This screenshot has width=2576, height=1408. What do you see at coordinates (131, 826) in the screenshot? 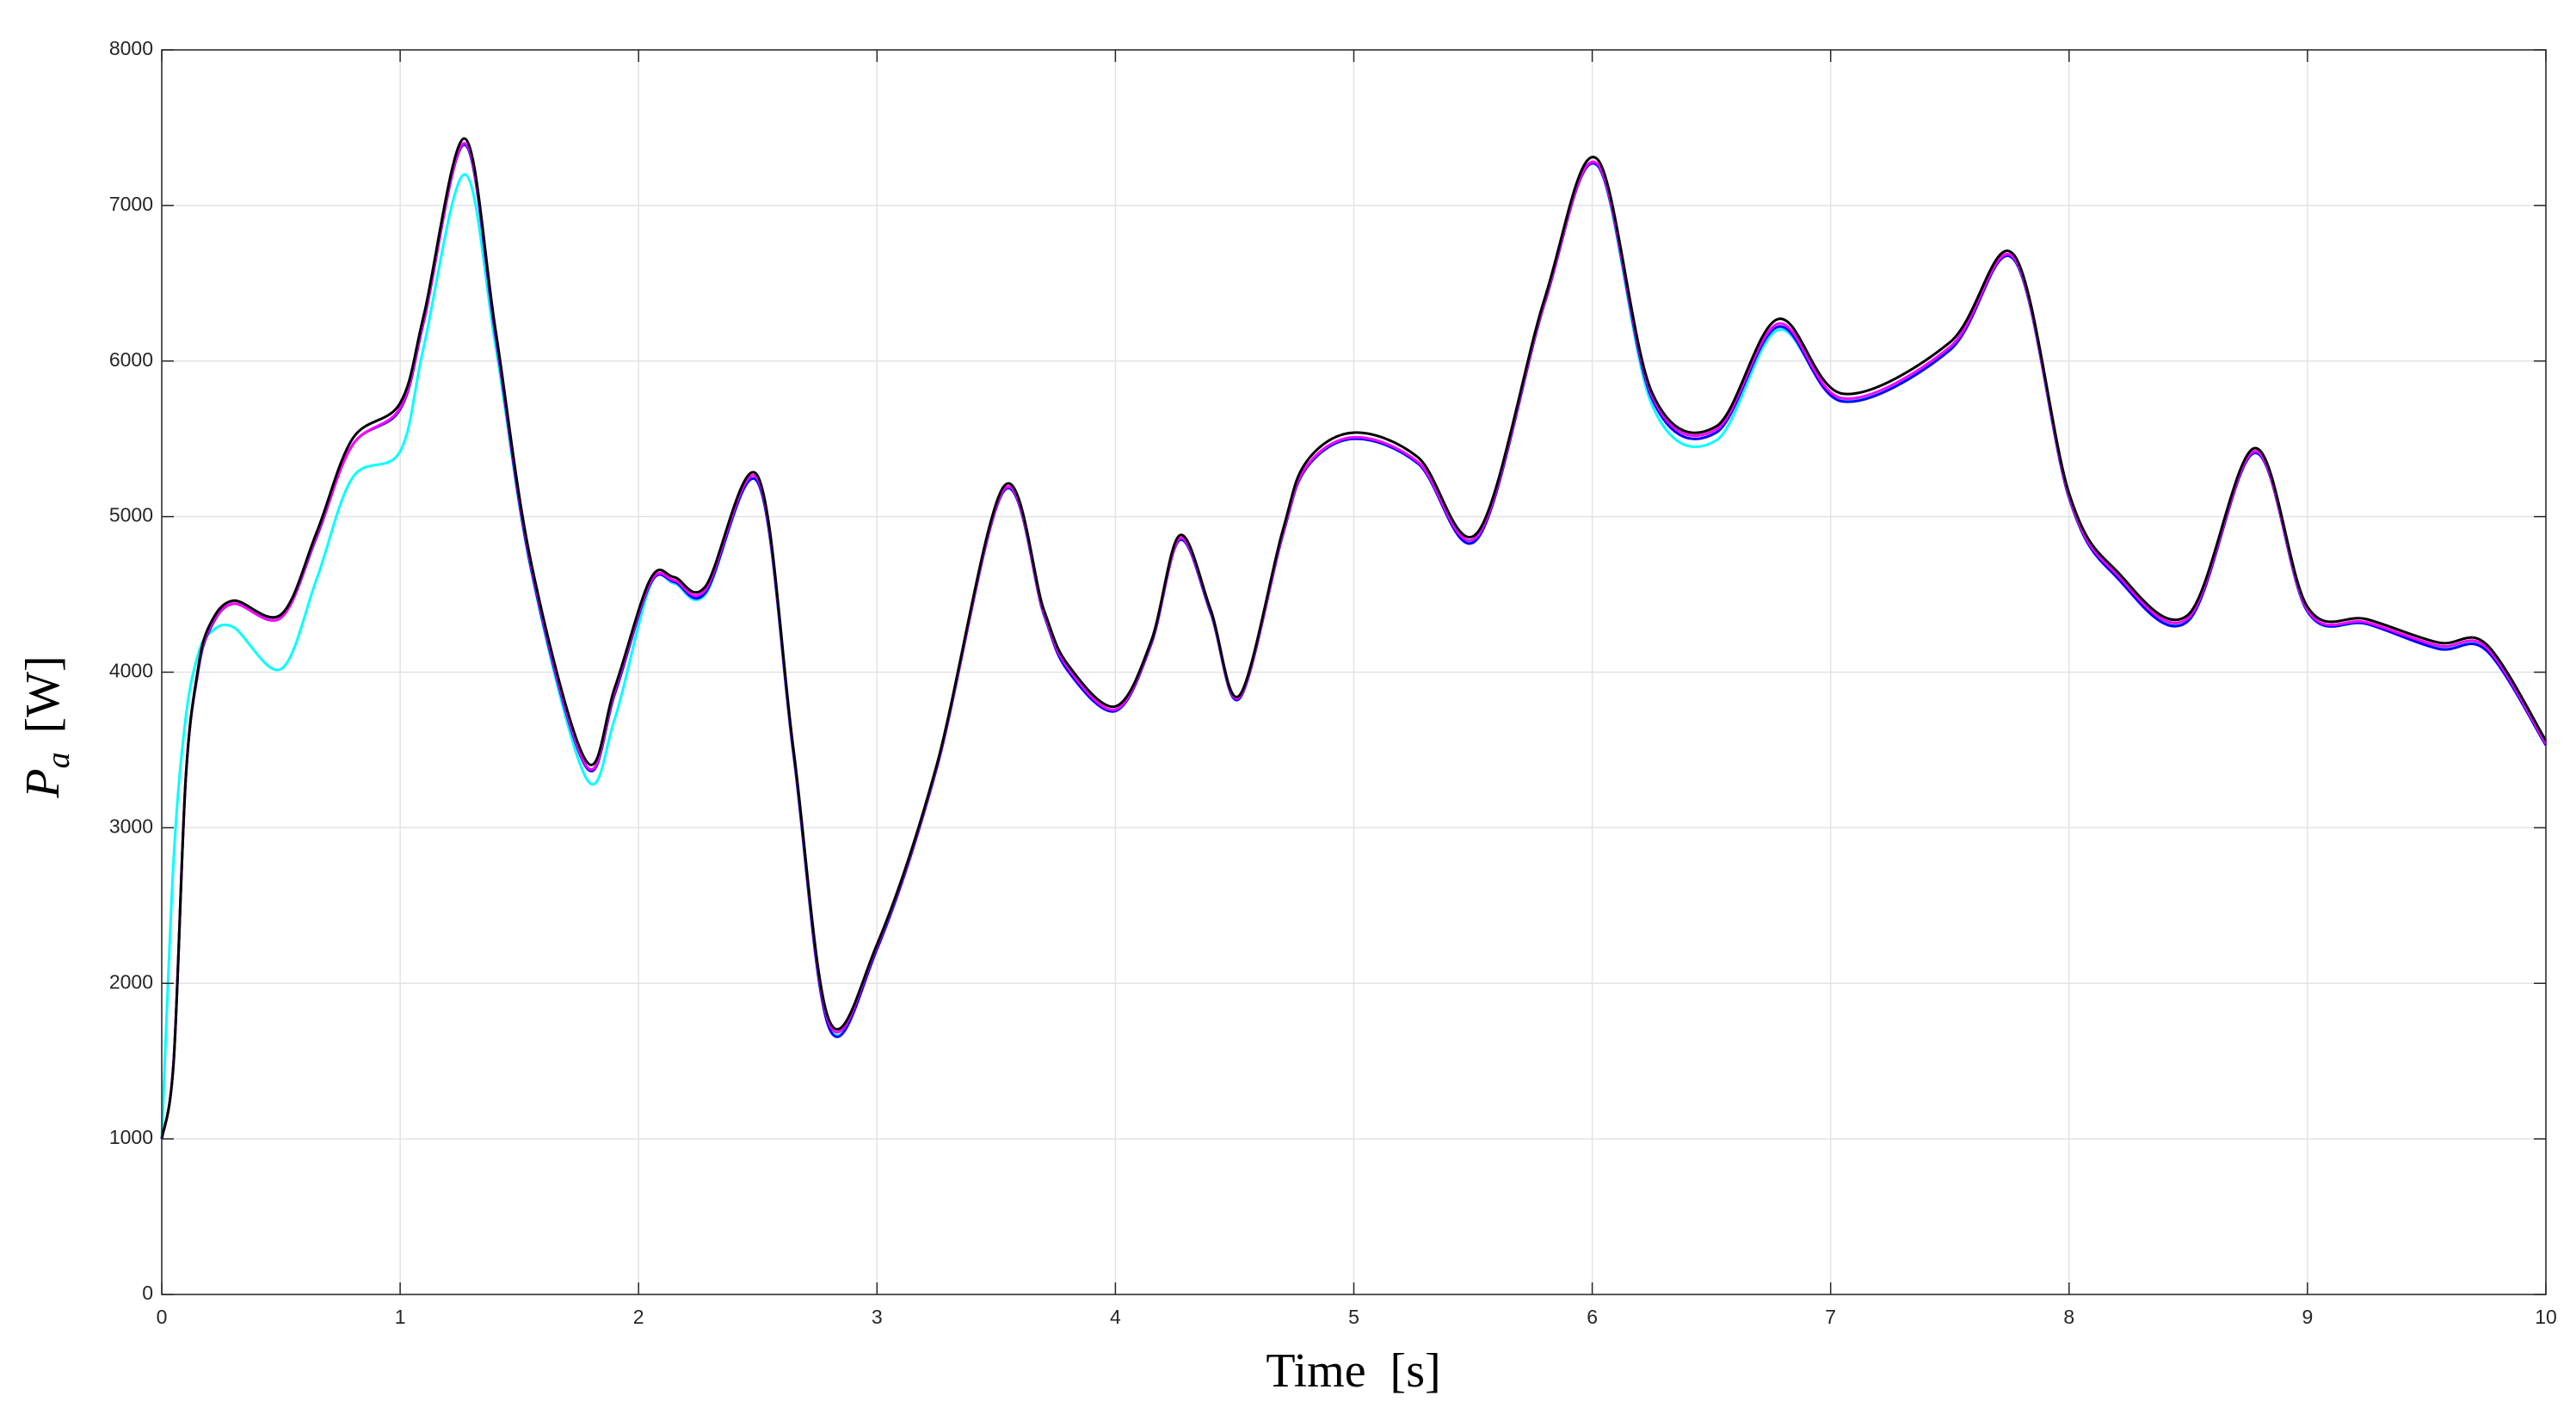
I see `y-tick-label: 3000` at bounding box center [131, 826].